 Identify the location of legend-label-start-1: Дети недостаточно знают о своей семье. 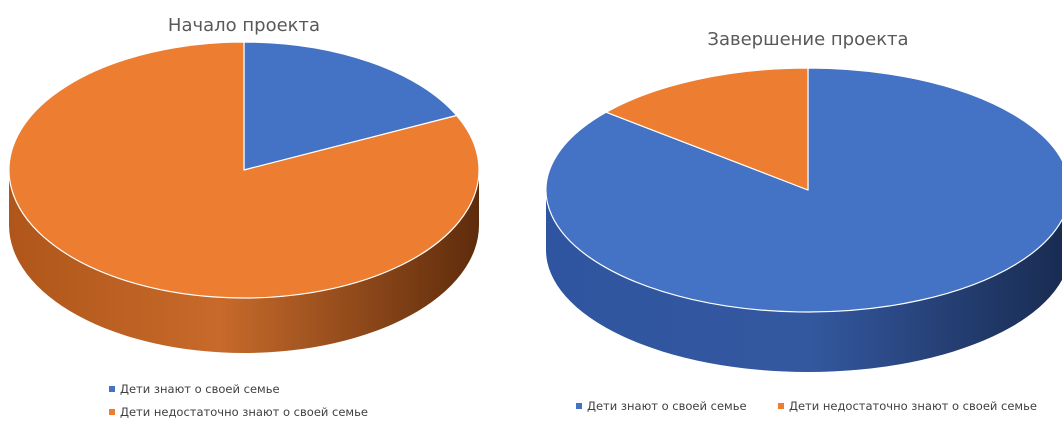
(244, 412).